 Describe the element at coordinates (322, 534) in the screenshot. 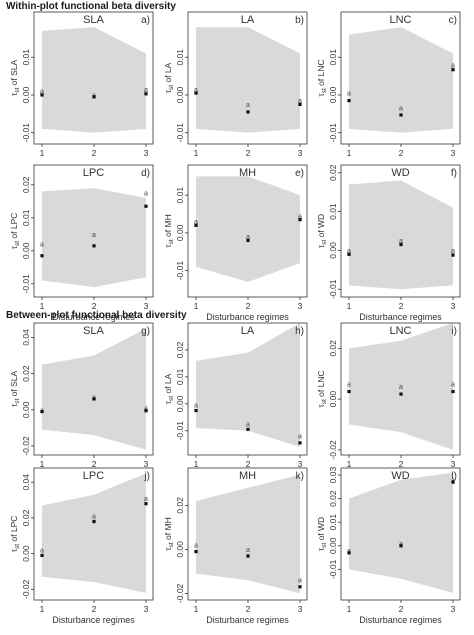

I see `y-axis-label: τst of WD` at that location.